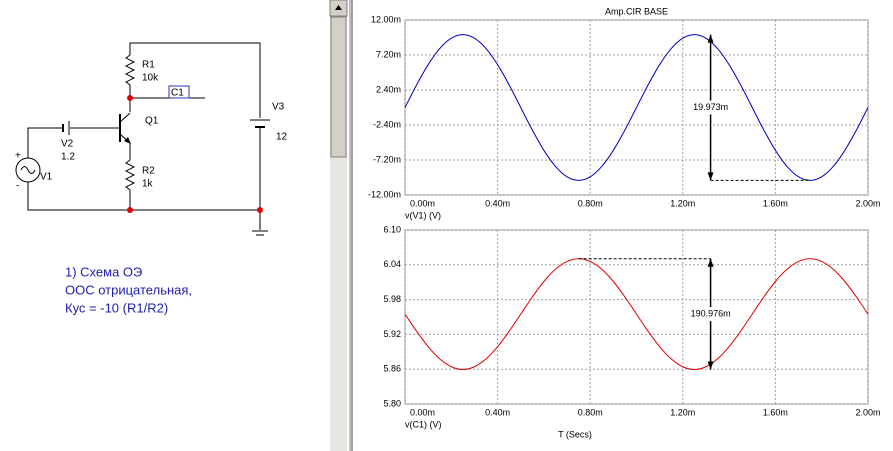 Image resolution: width=893 pixels, height=451 pixels. Describe the element at coordinates (392, 334) in the screenshot. I see `y-tick-label: 5.92` at that location.